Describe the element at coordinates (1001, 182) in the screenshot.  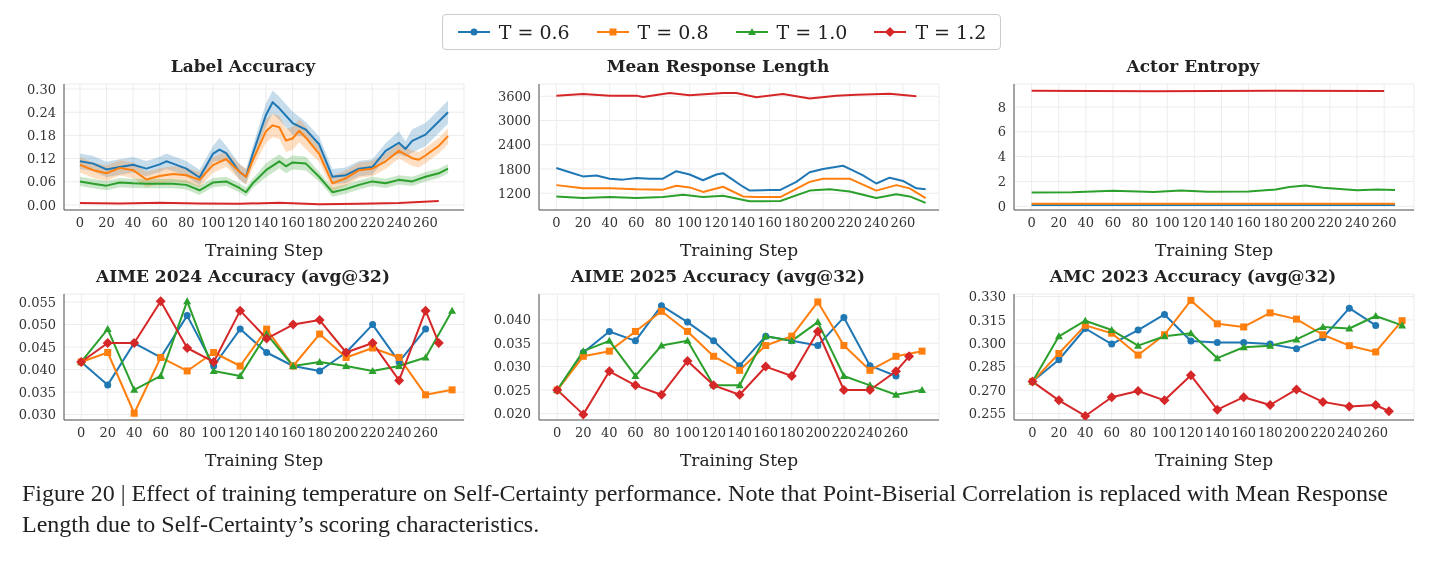
I see `y-tick-label: 2` at that location.